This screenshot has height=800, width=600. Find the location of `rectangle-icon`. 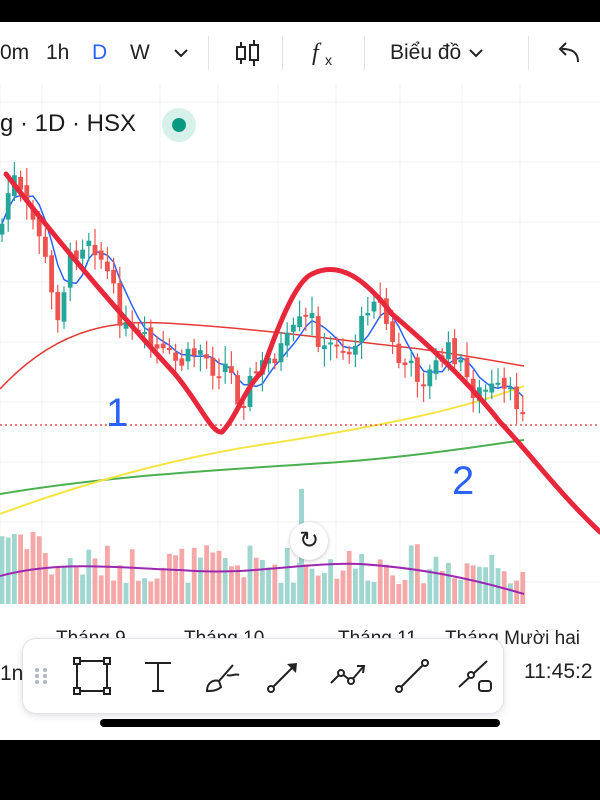

rectangle-icon is located at coordinates (92, 676).